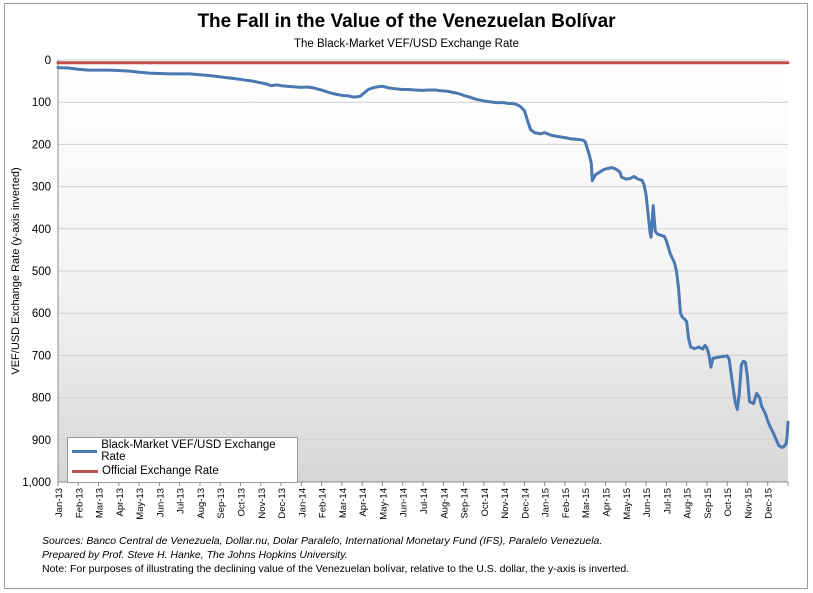 This screenshot has height=593, width=813. I want to click on x-tick-label: Apr-15, so click(607, 502).